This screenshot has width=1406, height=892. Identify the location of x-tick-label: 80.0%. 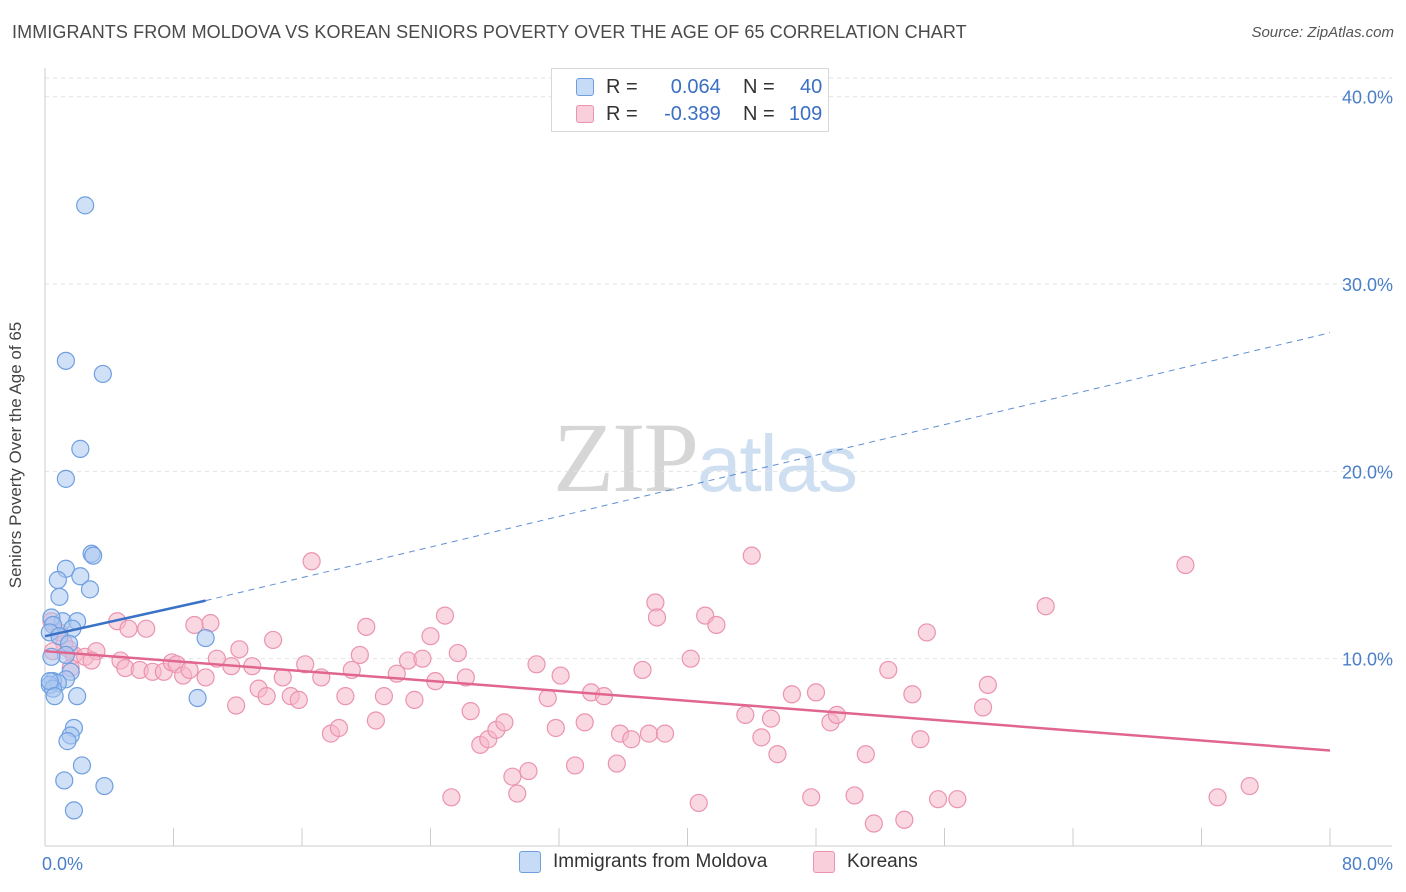
(1367, 864).